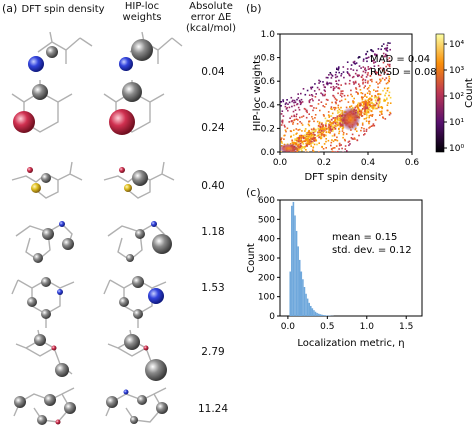 The image size is (474, 434). I want to click on y-tick-label: 0.6, so click(268, 82).